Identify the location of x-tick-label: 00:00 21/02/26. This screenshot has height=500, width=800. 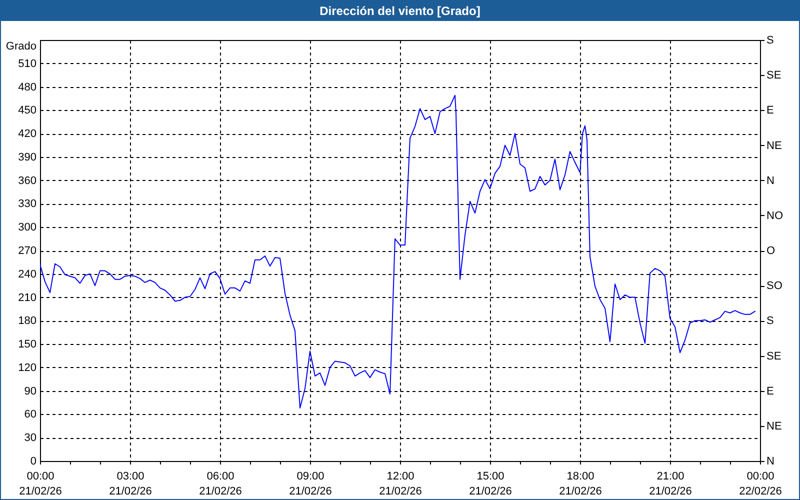
(40, 484).